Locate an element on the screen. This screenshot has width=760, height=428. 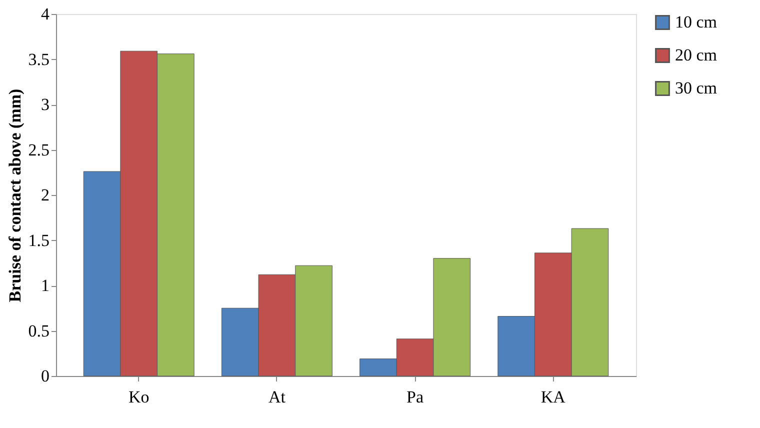
x-tick-label: Ko is located at coordinates (139, 397).